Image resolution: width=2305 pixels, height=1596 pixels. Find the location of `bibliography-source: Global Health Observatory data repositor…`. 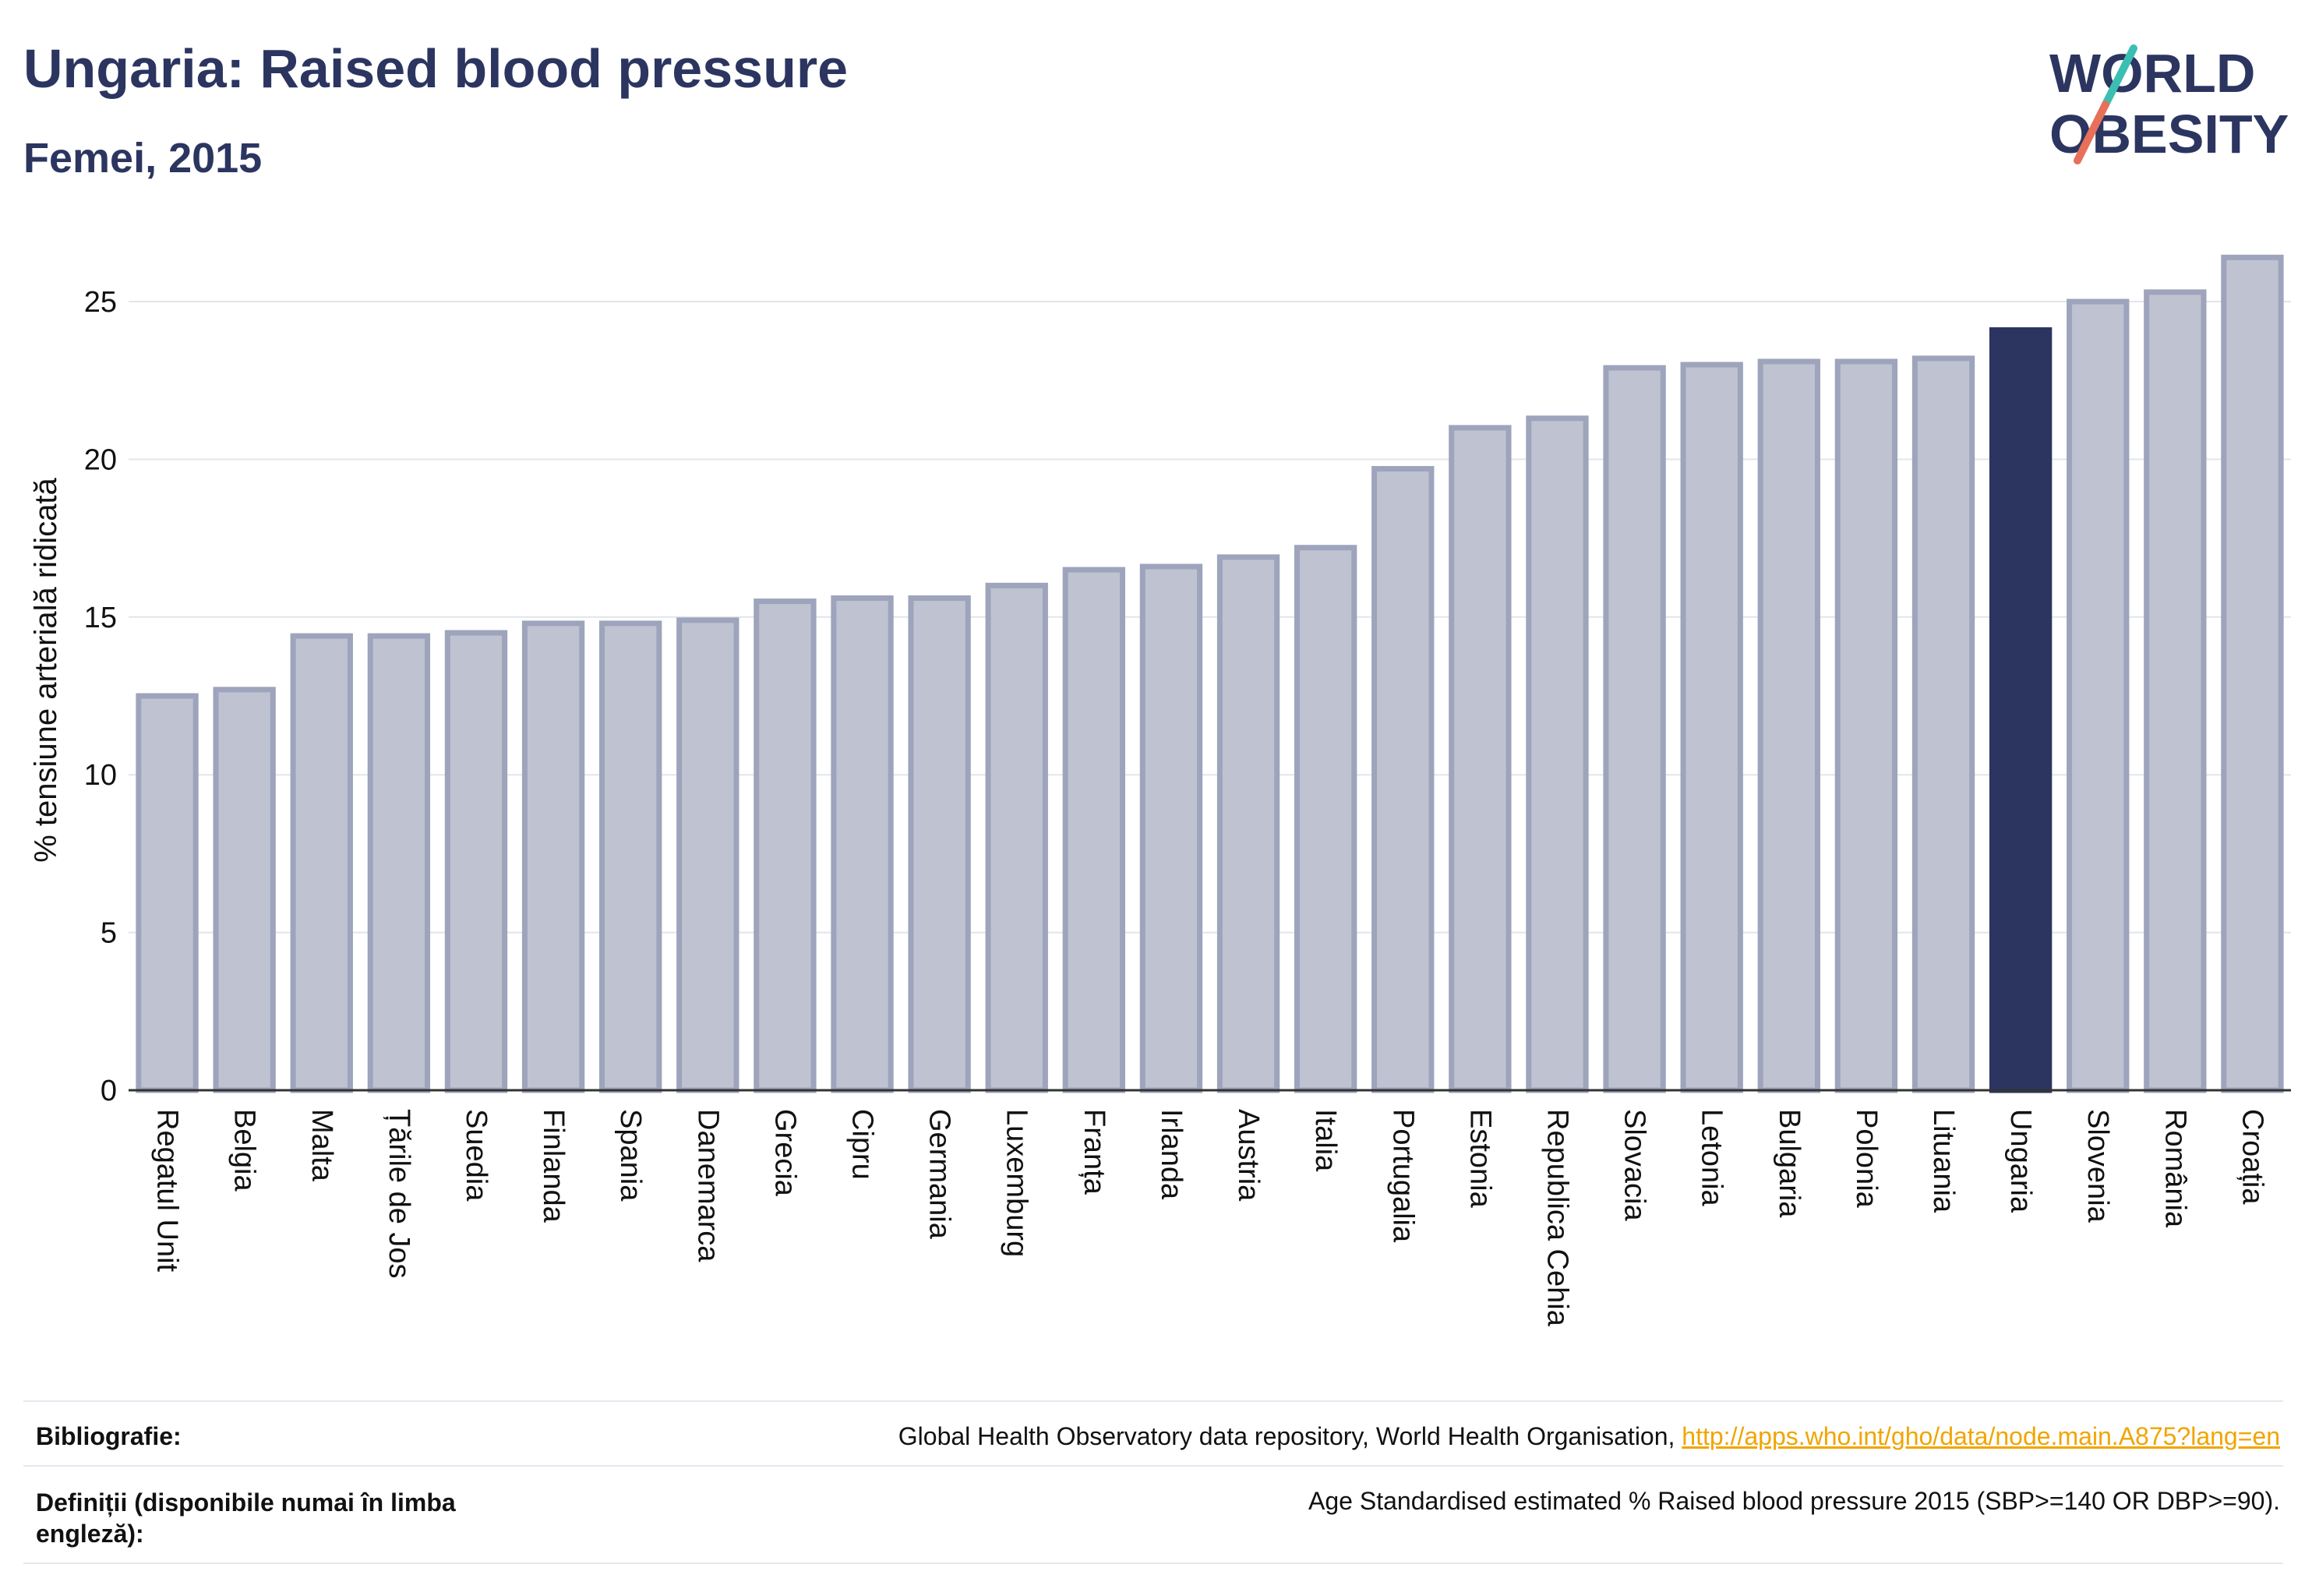

bibliography-source: Global Health Observatory data repositor… is located at coordinates (1589, 1436).